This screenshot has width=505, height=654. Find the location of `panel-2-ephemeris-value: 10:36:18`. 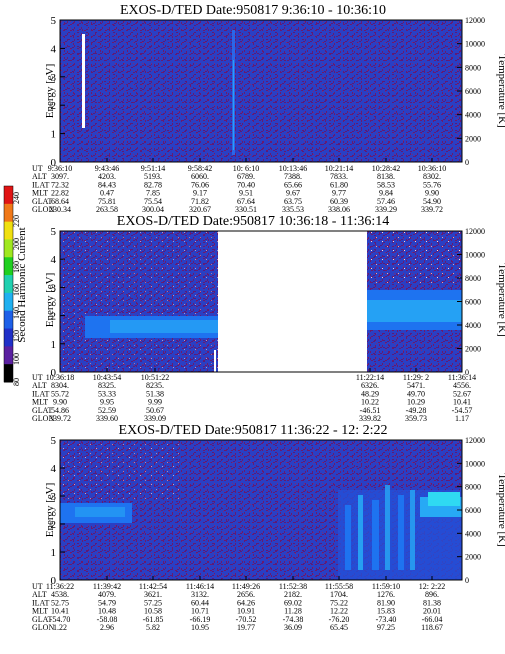

panel-2-ephemeris-value: 10:36:18 is located at coordinates (60, 377).